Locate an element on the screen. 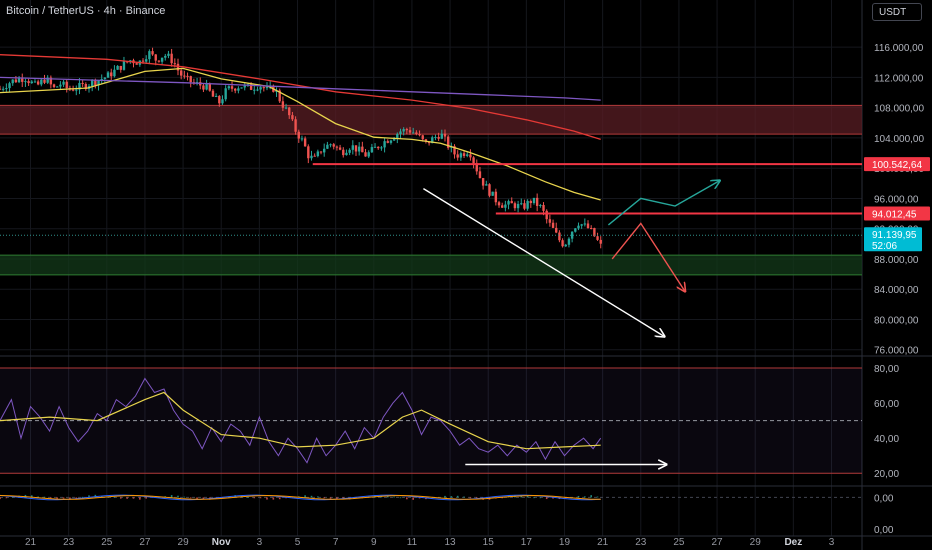 This screenshot has width=932, height=550. time-axis-label: 27 is located at coordinates (717, 542).